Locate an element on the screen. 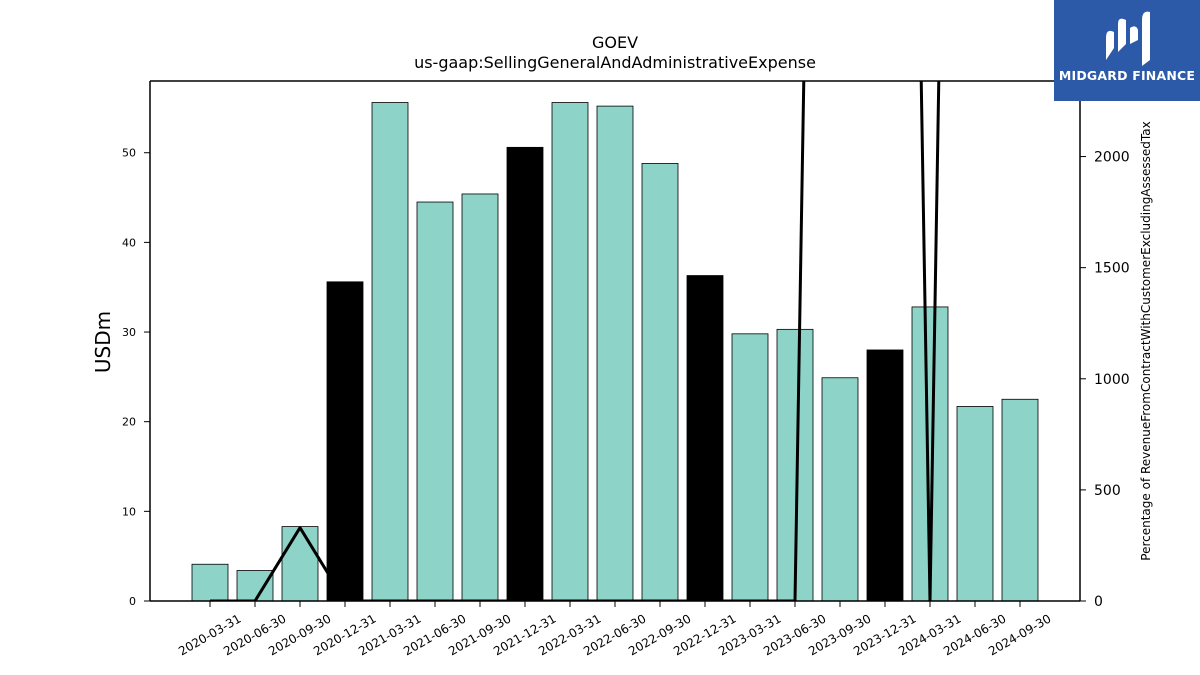 The height and width of the screenshot is (675, 1200). y-tick-label: 50 is located at coordinates (129, 153).